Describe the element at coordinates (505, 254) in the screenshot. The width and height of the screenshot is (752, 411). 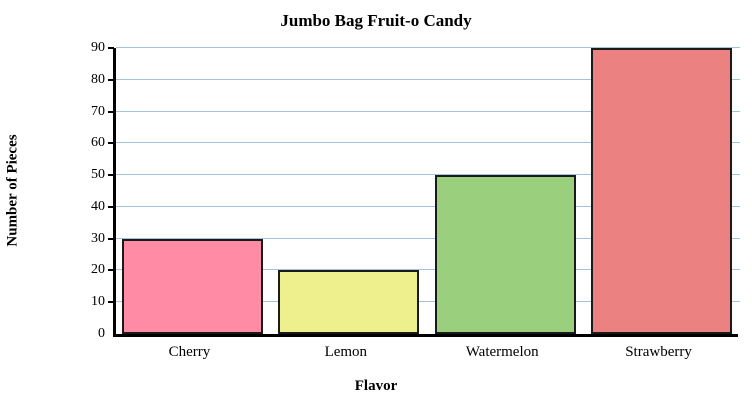
I see `bar-watermelon` at that location.